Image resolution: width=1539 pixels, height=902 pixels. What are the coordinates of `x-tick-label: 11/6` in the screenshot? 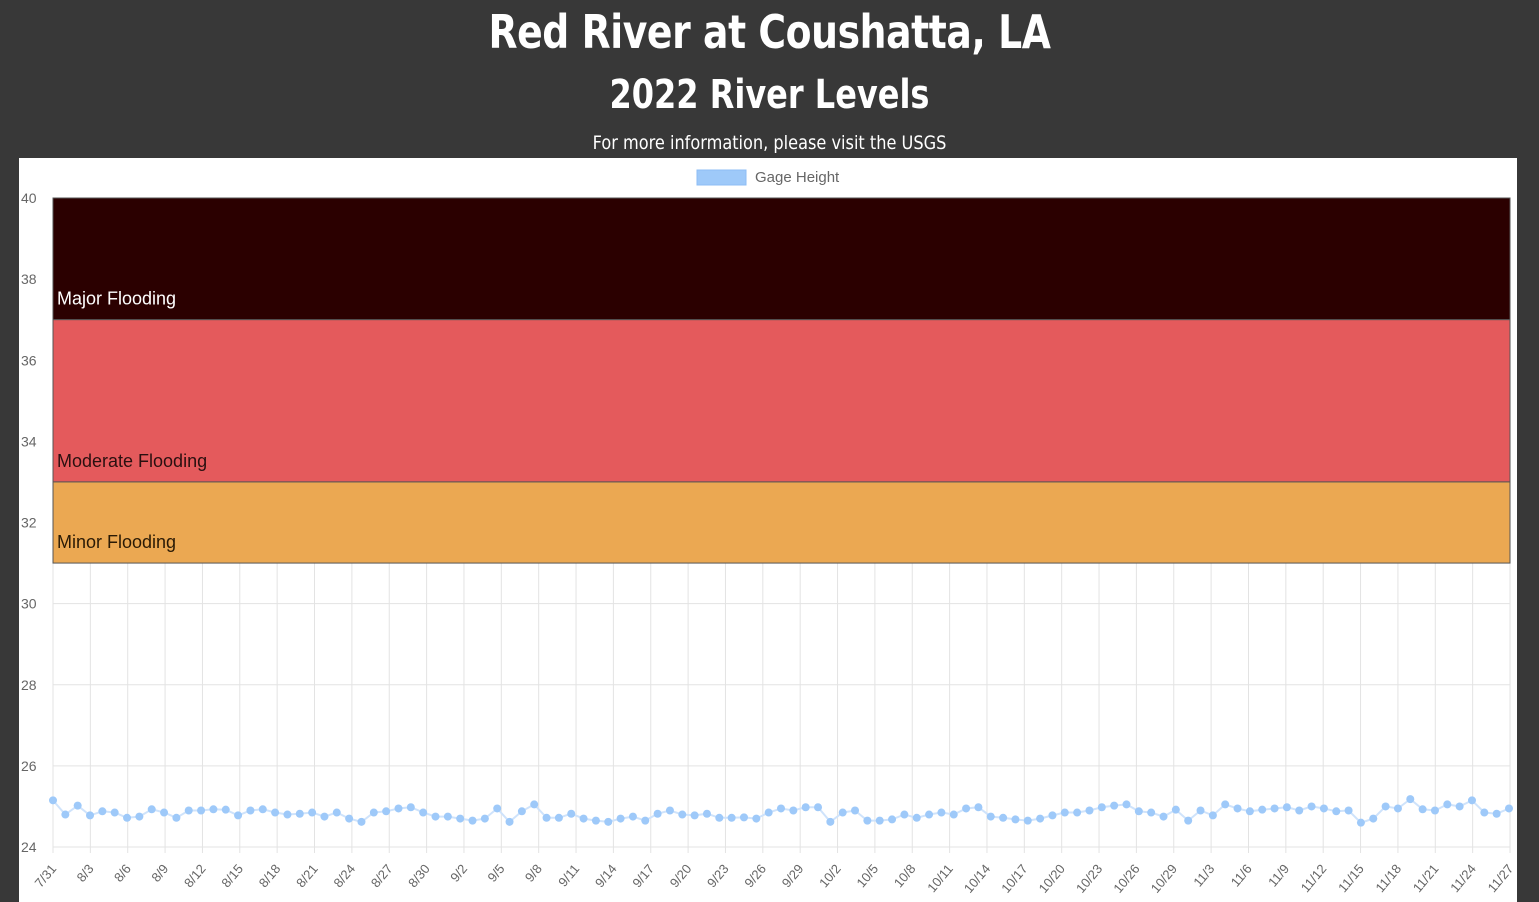 It's located at (1241, 875).